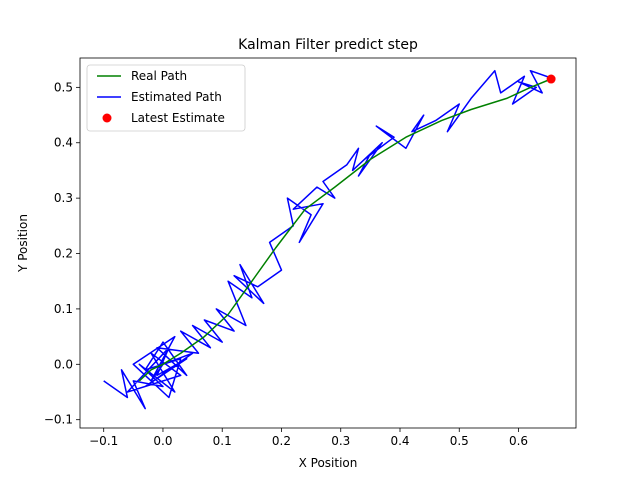 This screenshot has height=484, width=640. I want to click on x-tick-label: 0.2, so click(281, 441).